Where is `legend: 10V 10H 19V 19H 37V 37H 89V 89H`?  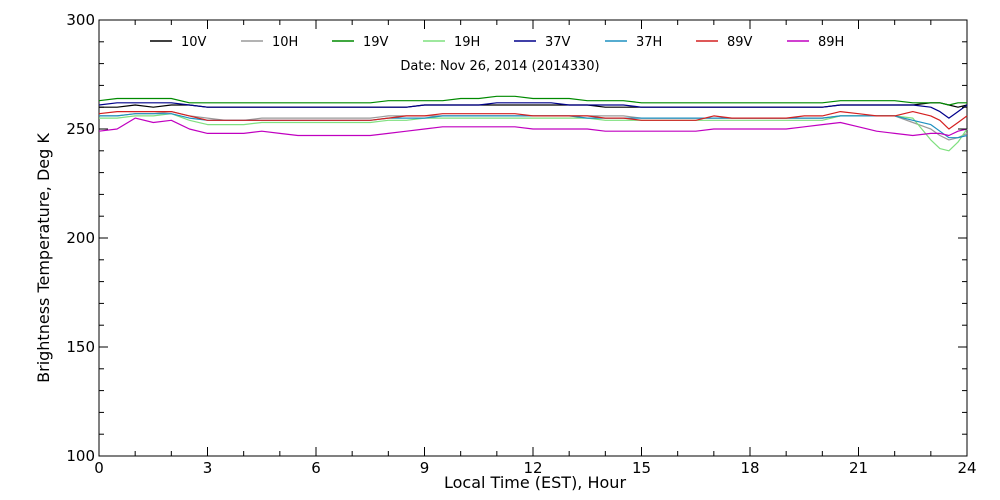
legend: 10V 10H 19V 19H 37V 37H 89V 89H is located at coordinates (497, 42).